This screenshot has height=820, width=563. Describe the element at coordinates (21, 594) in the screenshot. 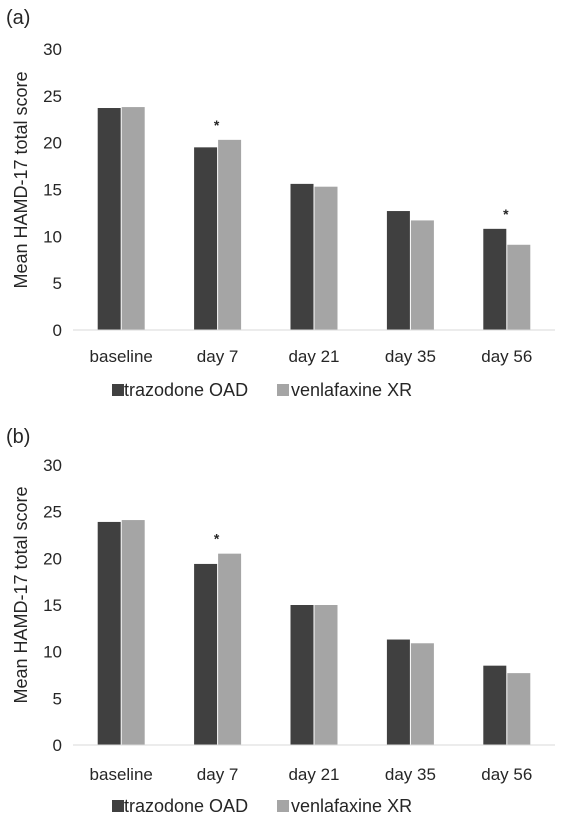

I see `y-axis-label-b: Mean HAMD-17 total score` at that location.